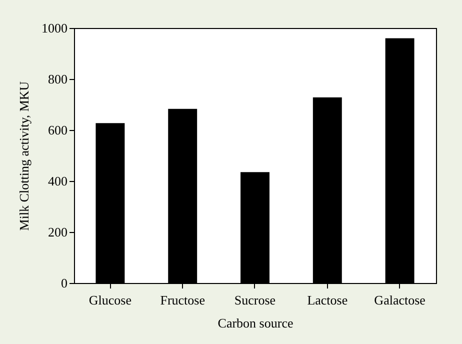 Image resolution: width=462 pixels, height=344 pixels. I want to click on y-tick-label: 400, so click(58, 181).